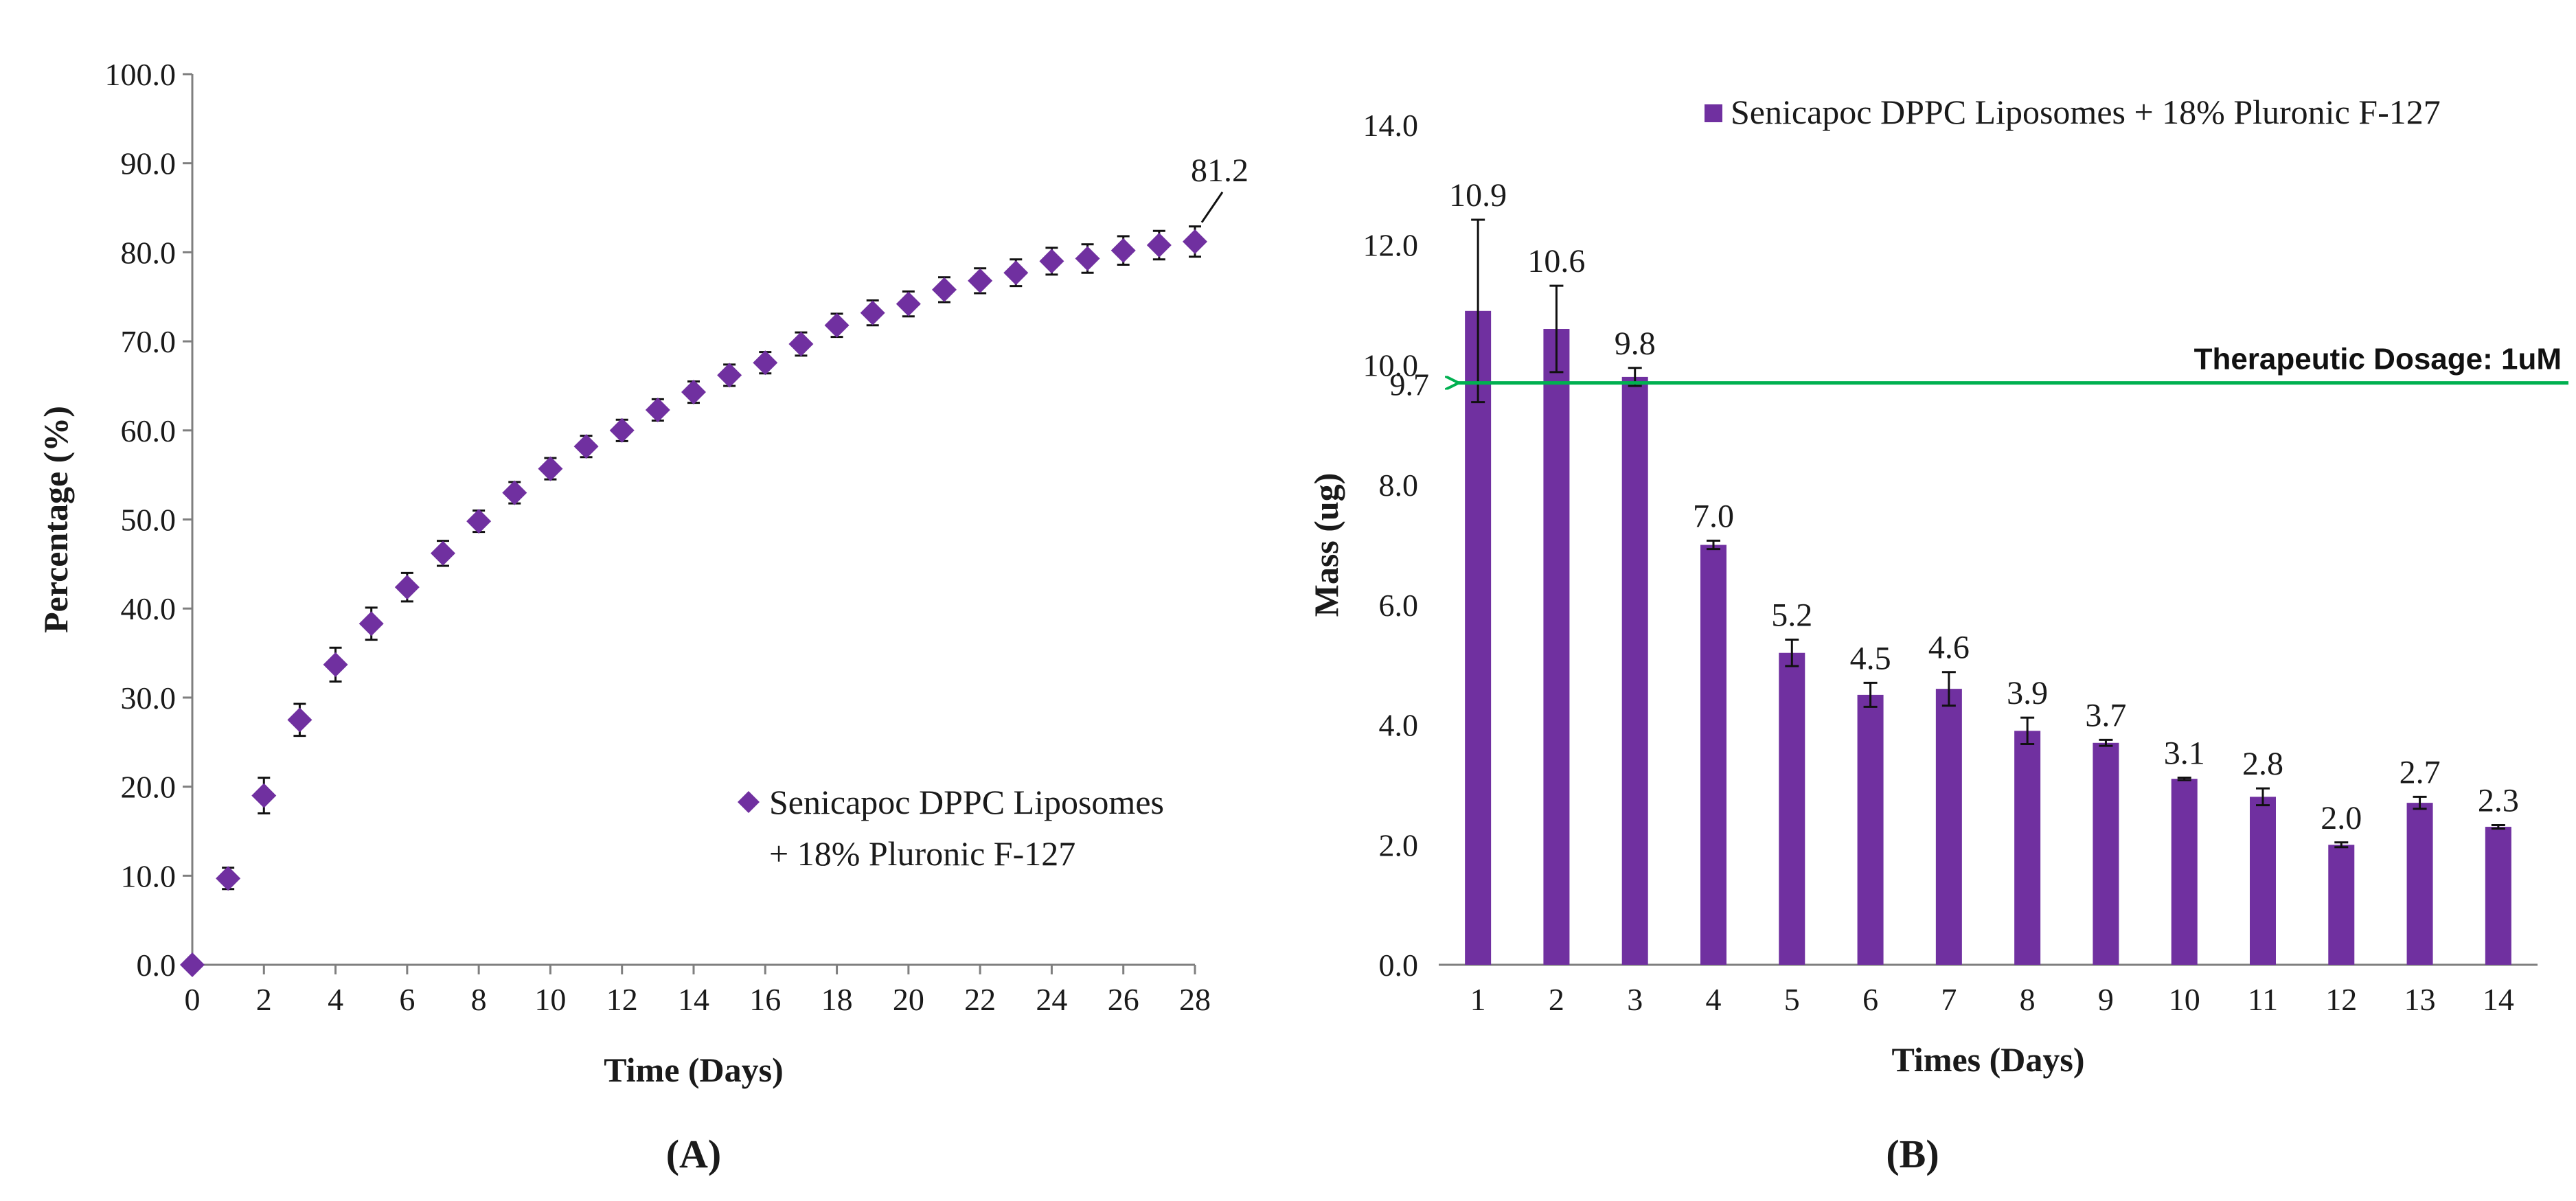 Image resolution: width=2576 pixels, height=1201 pixels. What do you see at coordinates (148, 430) in the screenshot?
I see `y-tick-label: 60.0` at bounding box center [148, 430].